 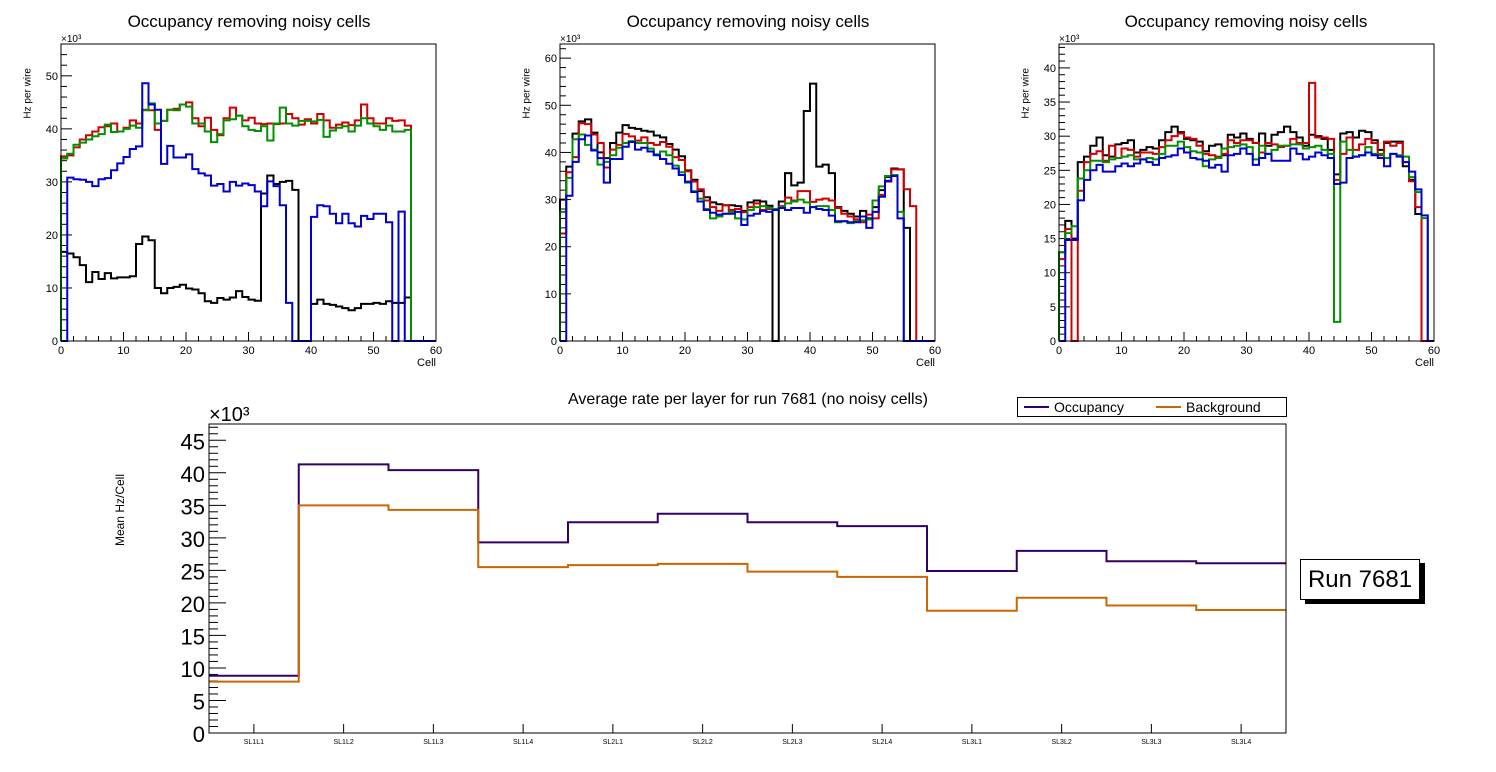 I want to click on x-tick-label: SL2L1, so click(x=613, y=742).